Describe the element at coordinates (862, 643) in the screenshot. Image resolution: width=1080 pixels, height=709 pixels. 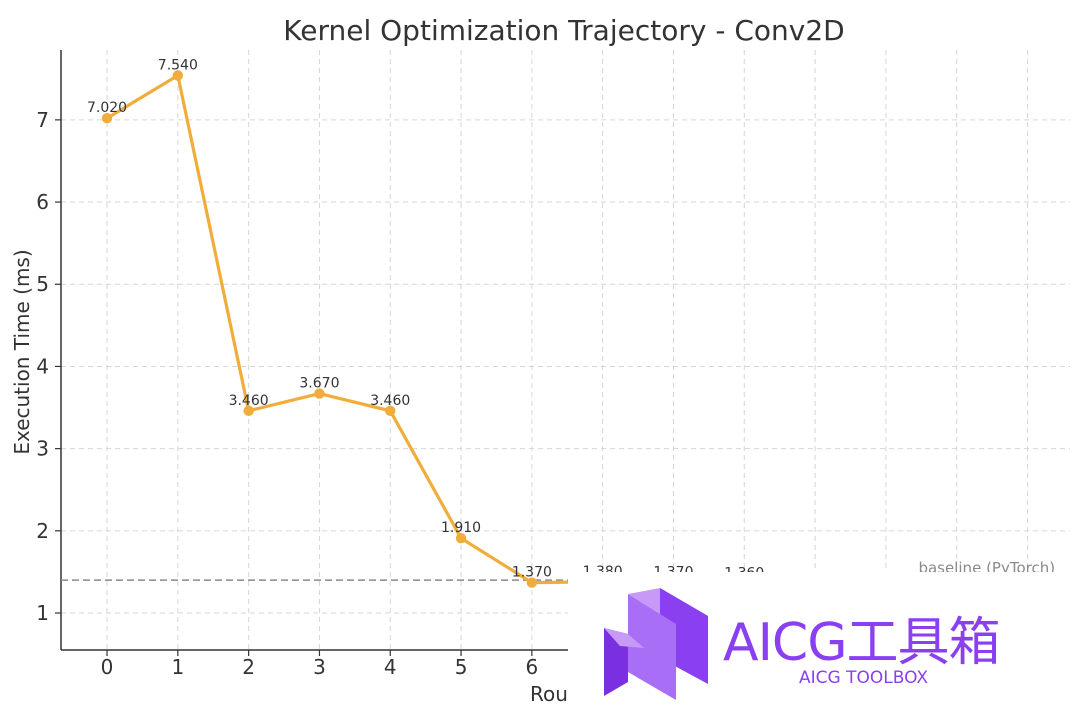
I see `watermark-text: AICG工具箱` at that location.